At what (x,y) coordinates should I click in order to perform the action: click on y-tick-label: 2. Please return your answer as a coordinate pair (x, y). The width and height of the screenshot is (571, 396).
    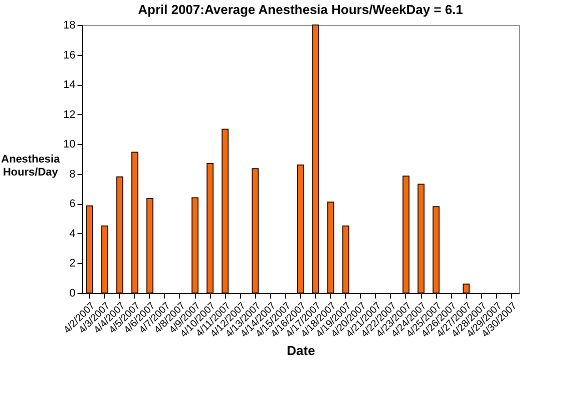
    Looking at the image, I should click on (72, 264).